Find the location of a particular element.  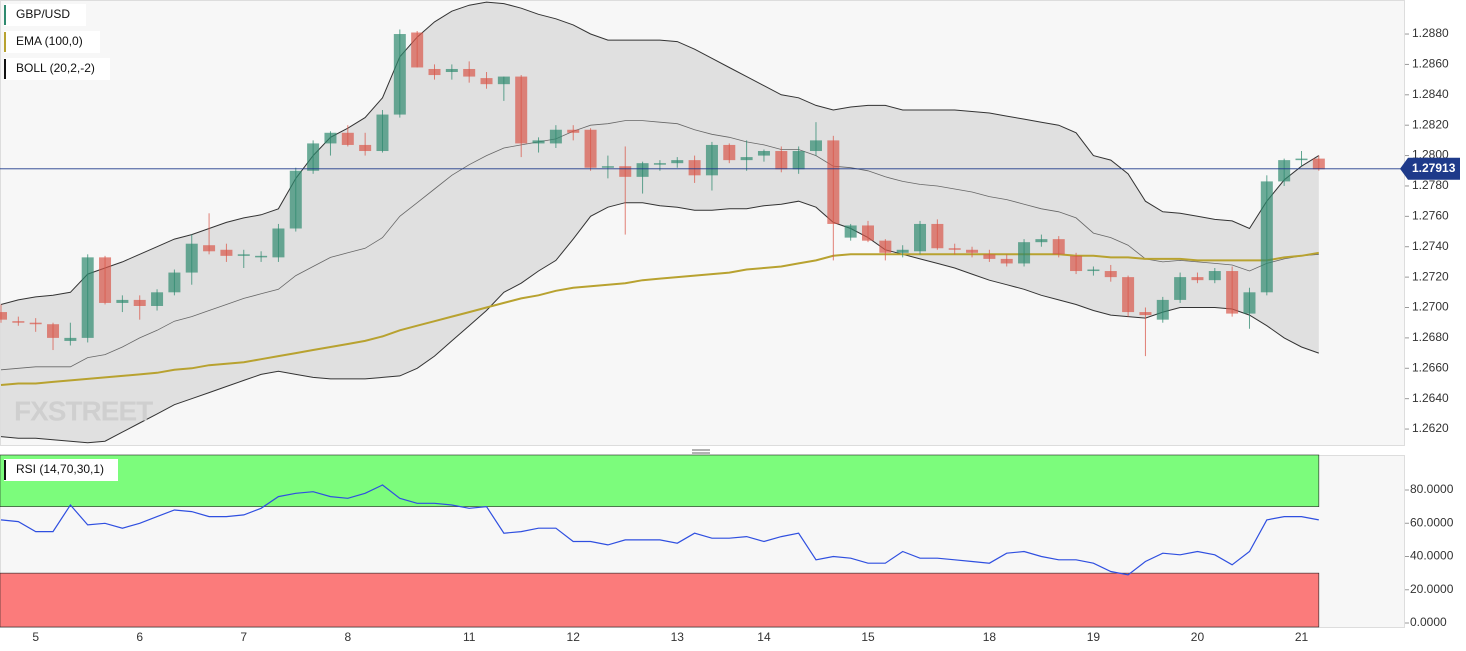

x-tick-label: 6 is located at coordinates (139, 637).